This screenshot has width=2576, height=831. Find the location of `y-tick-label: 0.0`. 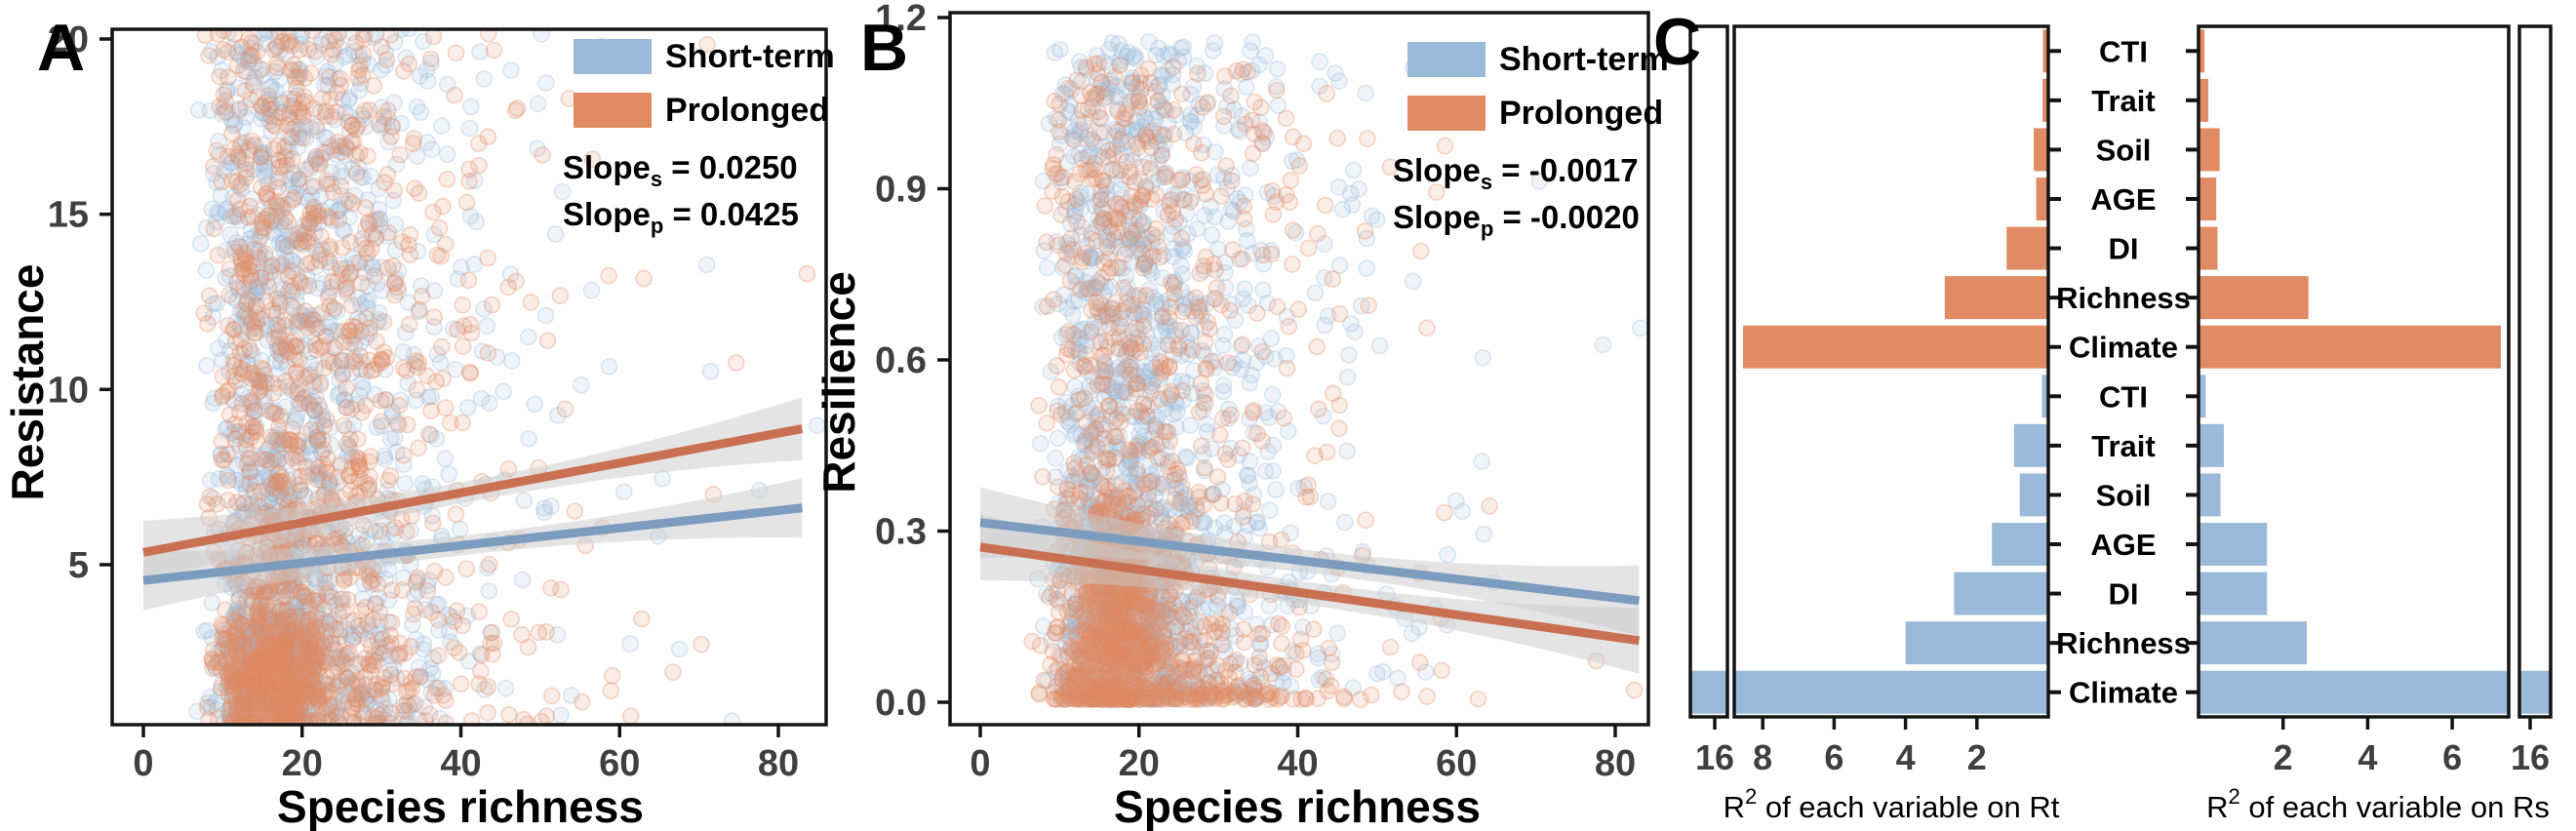

y-tick-label: 0.0 is located at coordinates (901, 703).